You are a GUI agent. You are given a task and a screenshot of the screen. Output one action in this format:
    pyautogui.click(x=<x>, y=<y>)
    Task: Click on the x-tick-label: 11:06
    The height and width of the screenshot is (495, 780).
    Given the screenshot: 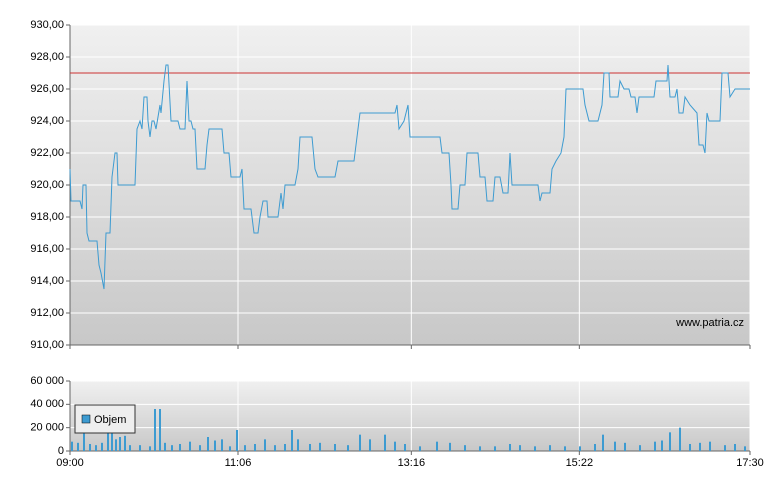 What is the action you would take?
    pyautogui.click(x=238, y=463)
    